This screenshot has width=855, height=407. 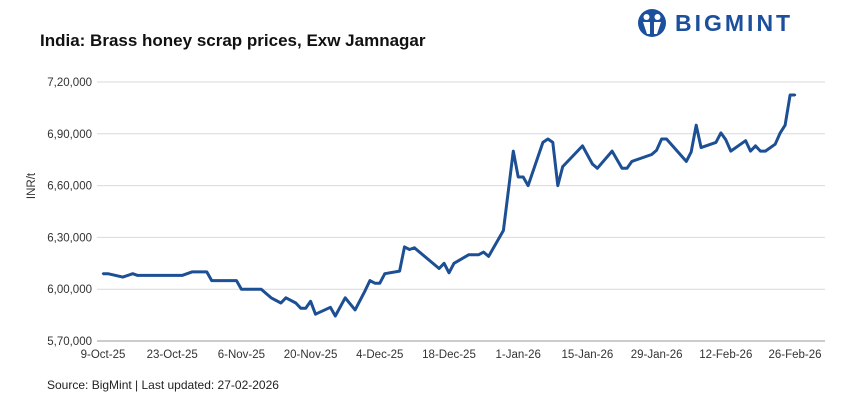 What do you see at coordinates (588, 355) in the screenshot?
I see `x-tick-label: 15-Jan-26` at bounding box center [588, 355].